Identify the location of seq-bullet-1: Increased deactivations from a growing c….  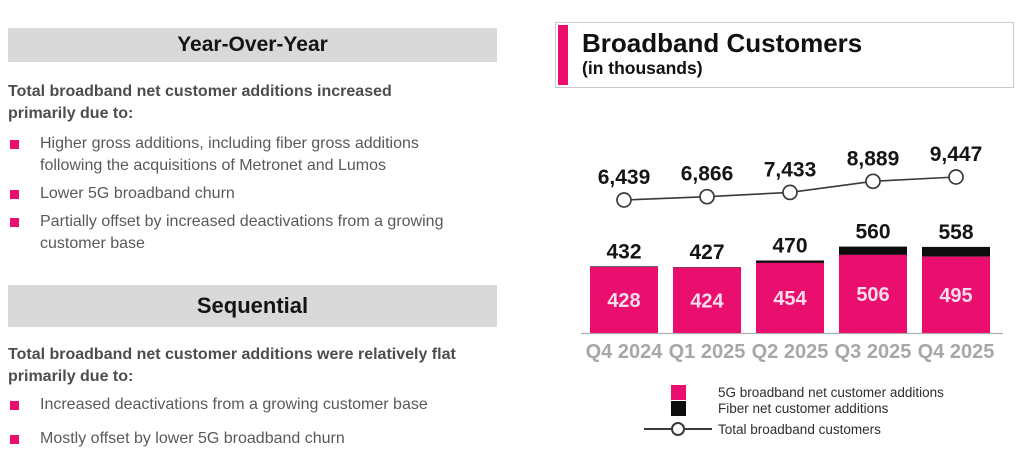
(234, 404).